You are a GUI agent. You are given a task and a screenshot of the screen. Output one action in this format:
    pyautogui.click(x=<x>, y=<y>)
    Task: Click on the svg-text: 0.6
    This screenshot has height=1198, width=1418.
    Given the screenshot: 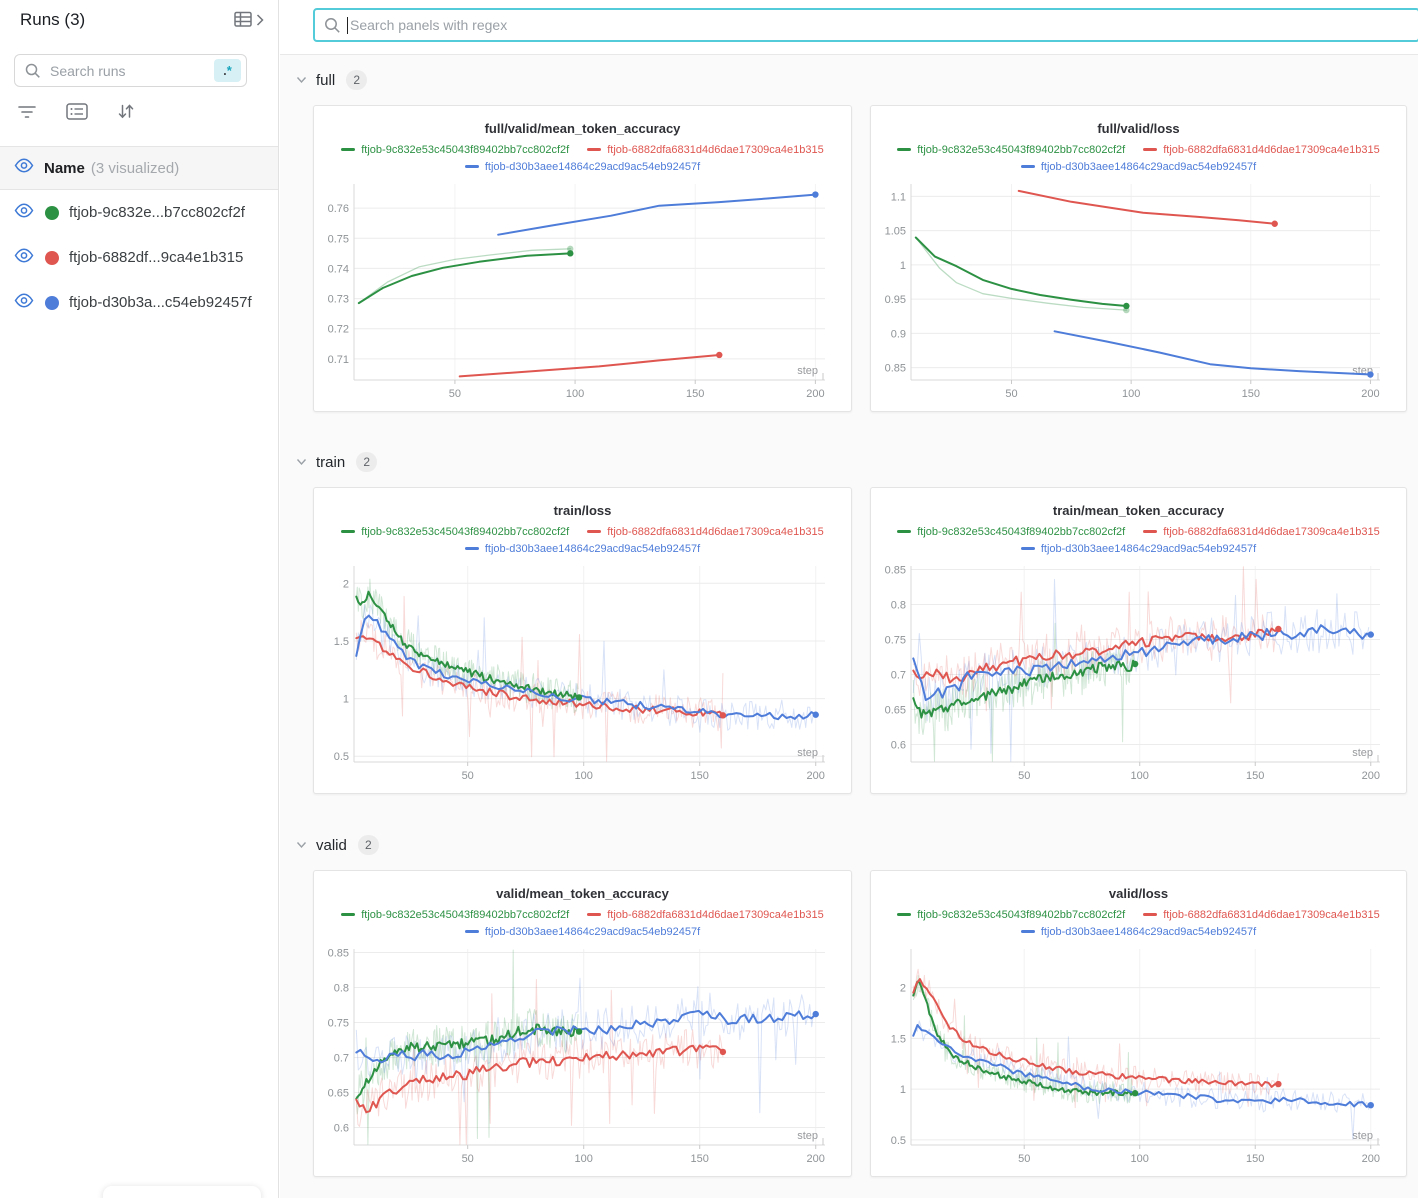 What is the action you would take?
    pyautogui.click(x=898, y=746)
    